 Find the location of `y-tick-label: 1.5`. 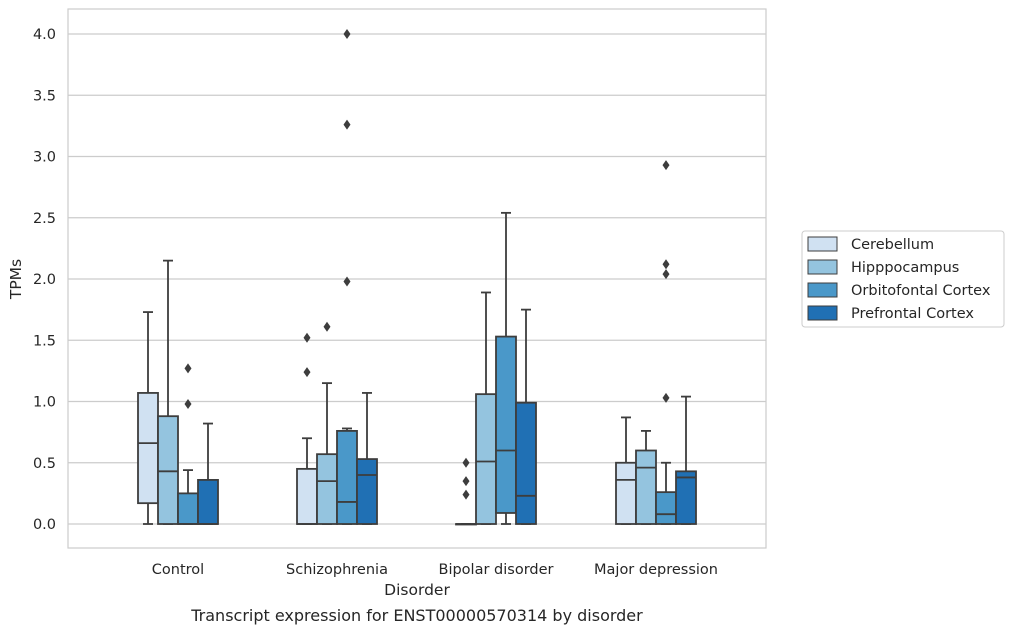

y-tick-label: 1.5 is located at coordinates (44, 341).